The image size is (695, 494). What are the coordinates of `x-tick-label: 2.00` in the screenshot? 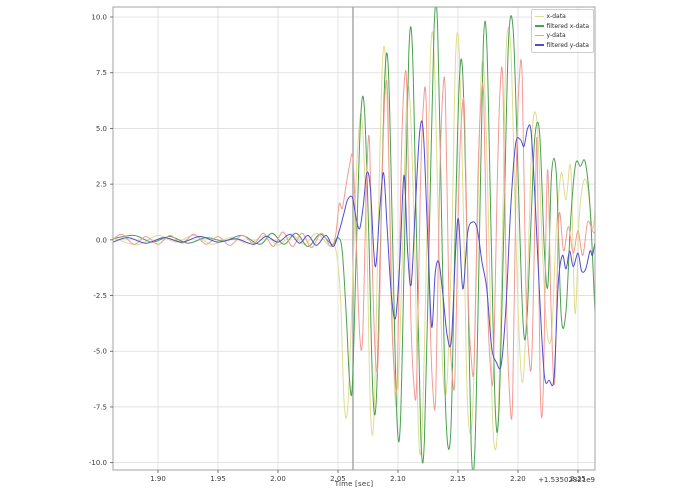 It's located at (278, 479).